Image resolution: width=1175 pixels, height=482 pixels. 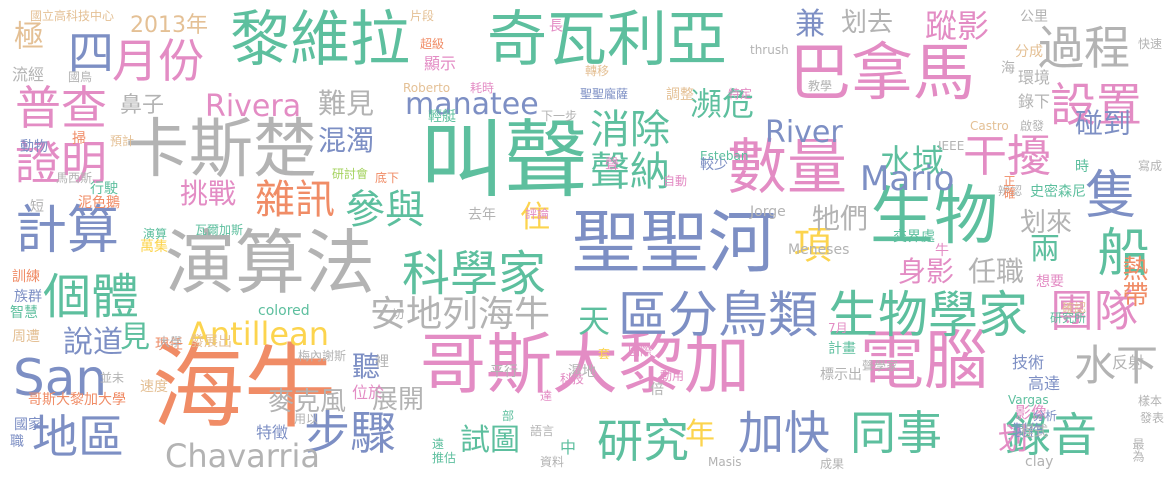 I want to click on word-146: 濕地, so click(x=582, y=372).